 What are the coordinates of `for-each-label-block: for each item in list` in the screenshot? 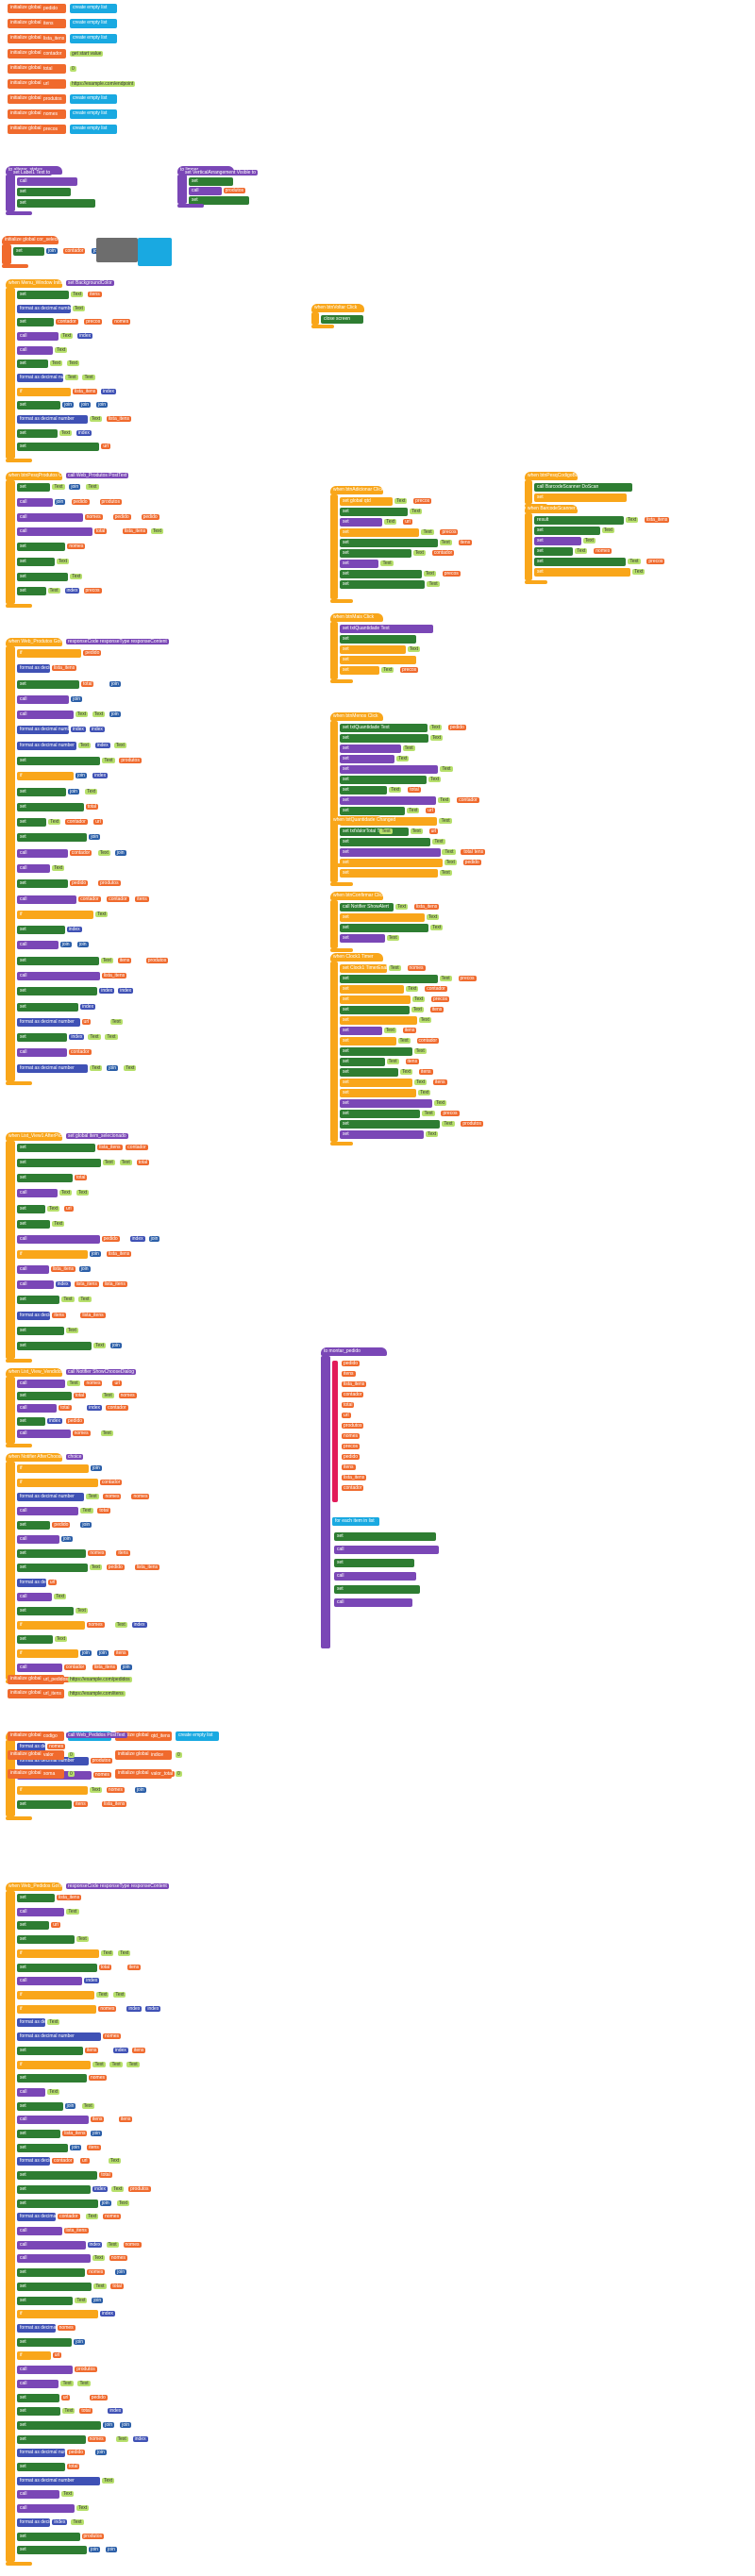 It's located at (355, 1521).